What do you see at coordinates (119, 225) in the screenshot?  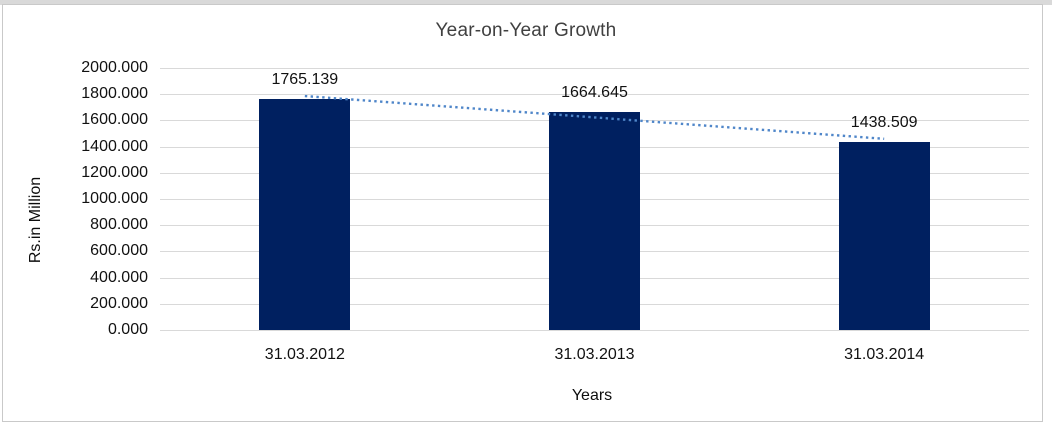 I see `y-axis-tick-label: 800.000` at bounding box center [119, 225].